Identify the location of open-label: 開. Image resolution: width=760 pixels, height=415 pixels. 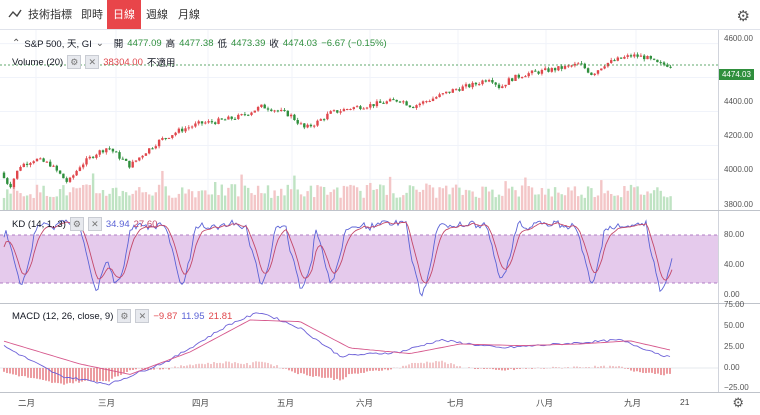
(118, 44).